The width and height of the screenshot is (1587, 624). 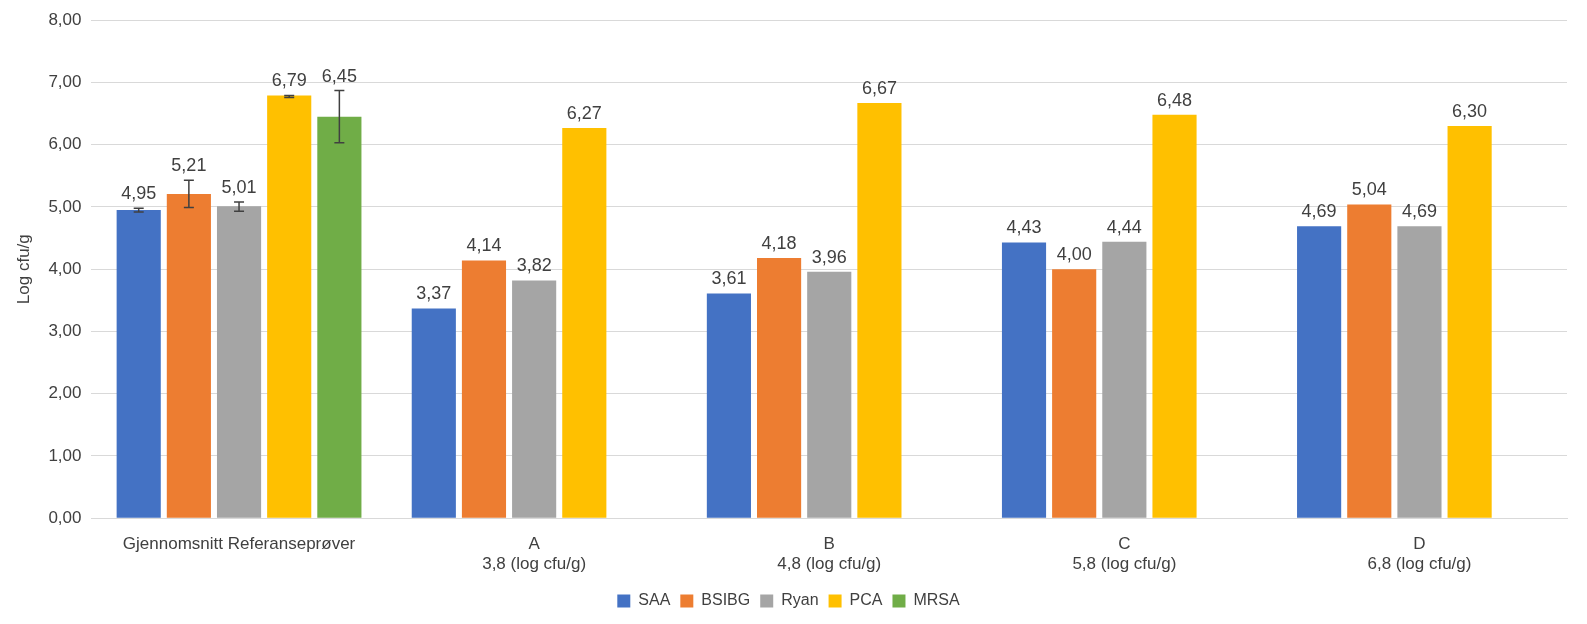 I want to click on data-label: 6,45, so click(x=339, y=75).